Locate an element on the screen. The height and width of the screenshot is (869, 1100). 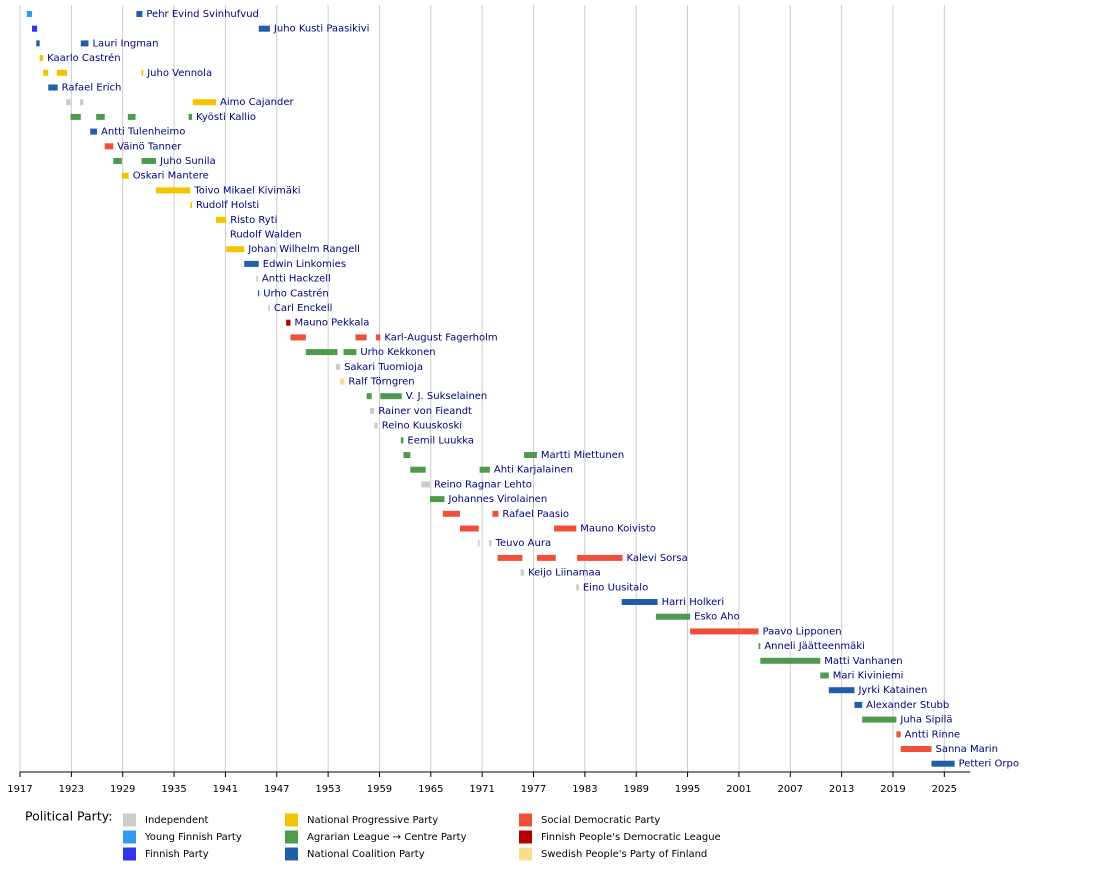
pm-label: Ahti Karjalainen is located at coordinates (533, 470).